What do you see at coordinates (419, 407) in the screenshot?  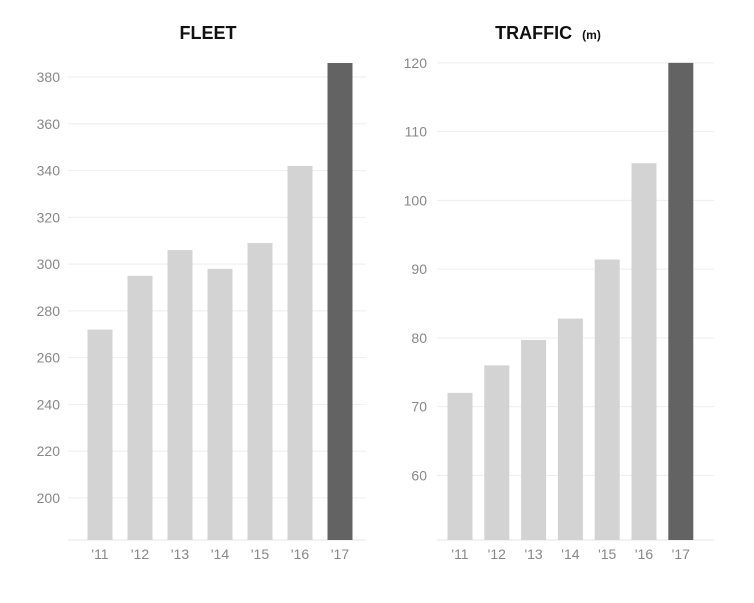 I see `traffic-y-tick-label: 70` at bounding box center [419, 407].